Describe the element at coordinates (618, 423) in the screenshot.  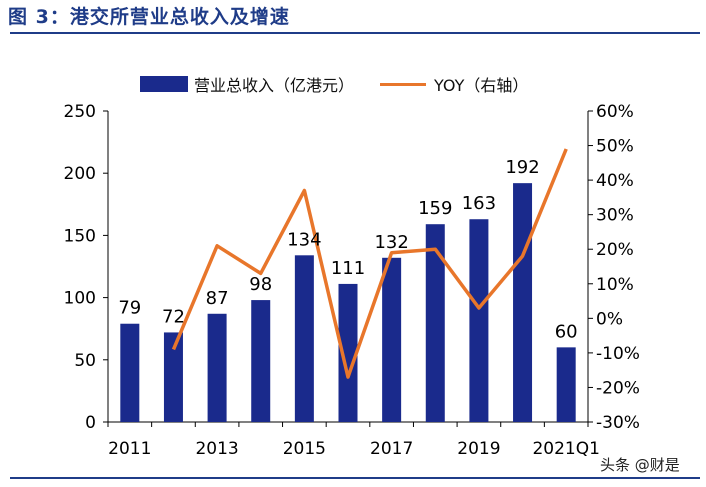
I see `right-axis-tick-label: -30%` at that location.